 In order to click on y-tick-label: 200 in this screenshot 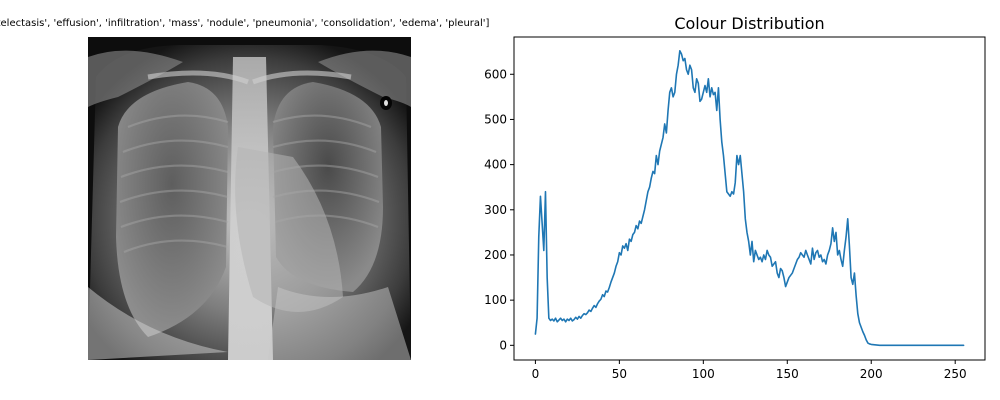, I will do `click(495, 255)`.